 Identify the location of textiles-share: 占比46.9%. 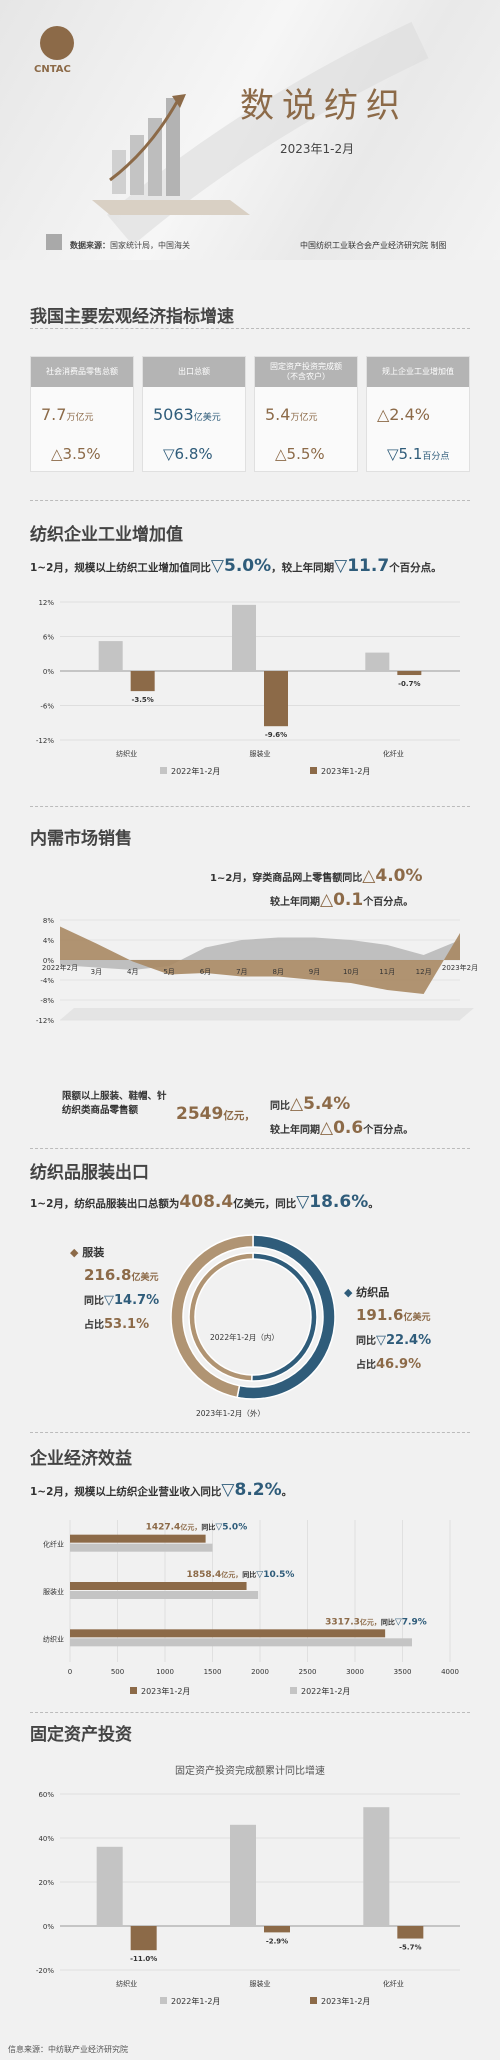
(388, 1364).